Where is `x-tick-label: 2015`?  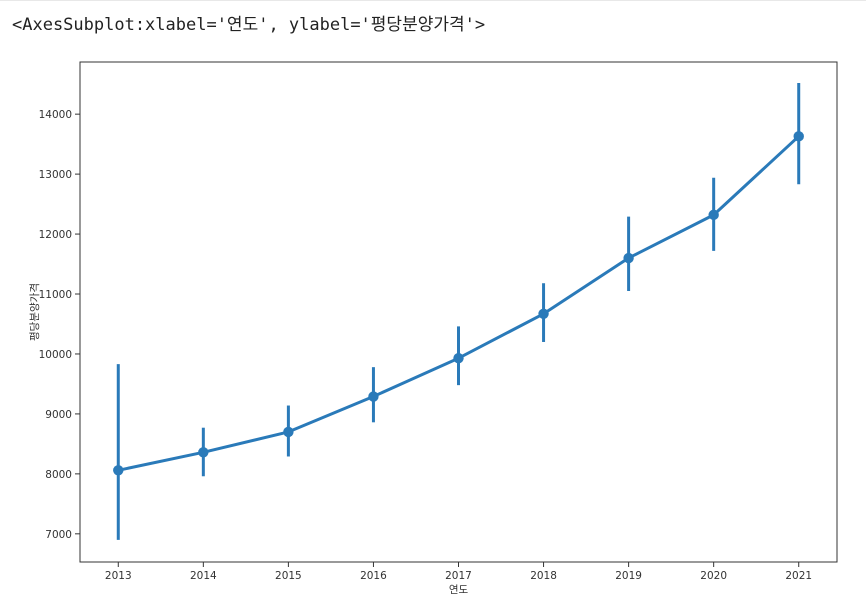 x-tick-label: 2015 is located at coordinates (288, 576).